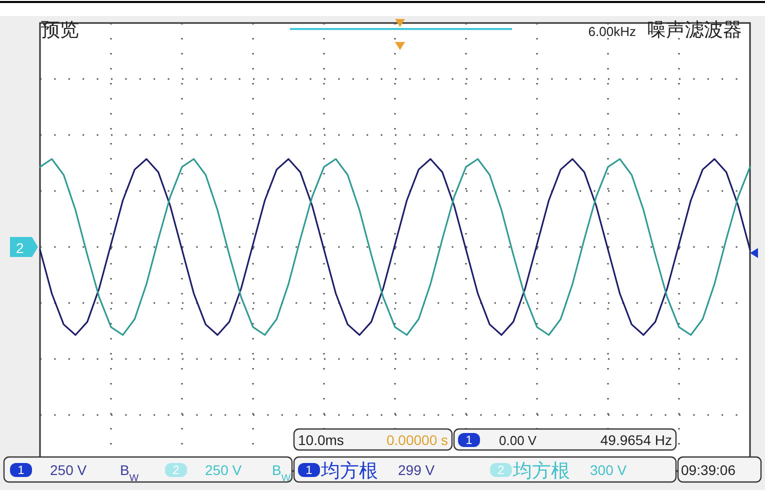 This screenshot has height=495, width=765. I want to click on text: 0.00000 s, so click(417, 440).